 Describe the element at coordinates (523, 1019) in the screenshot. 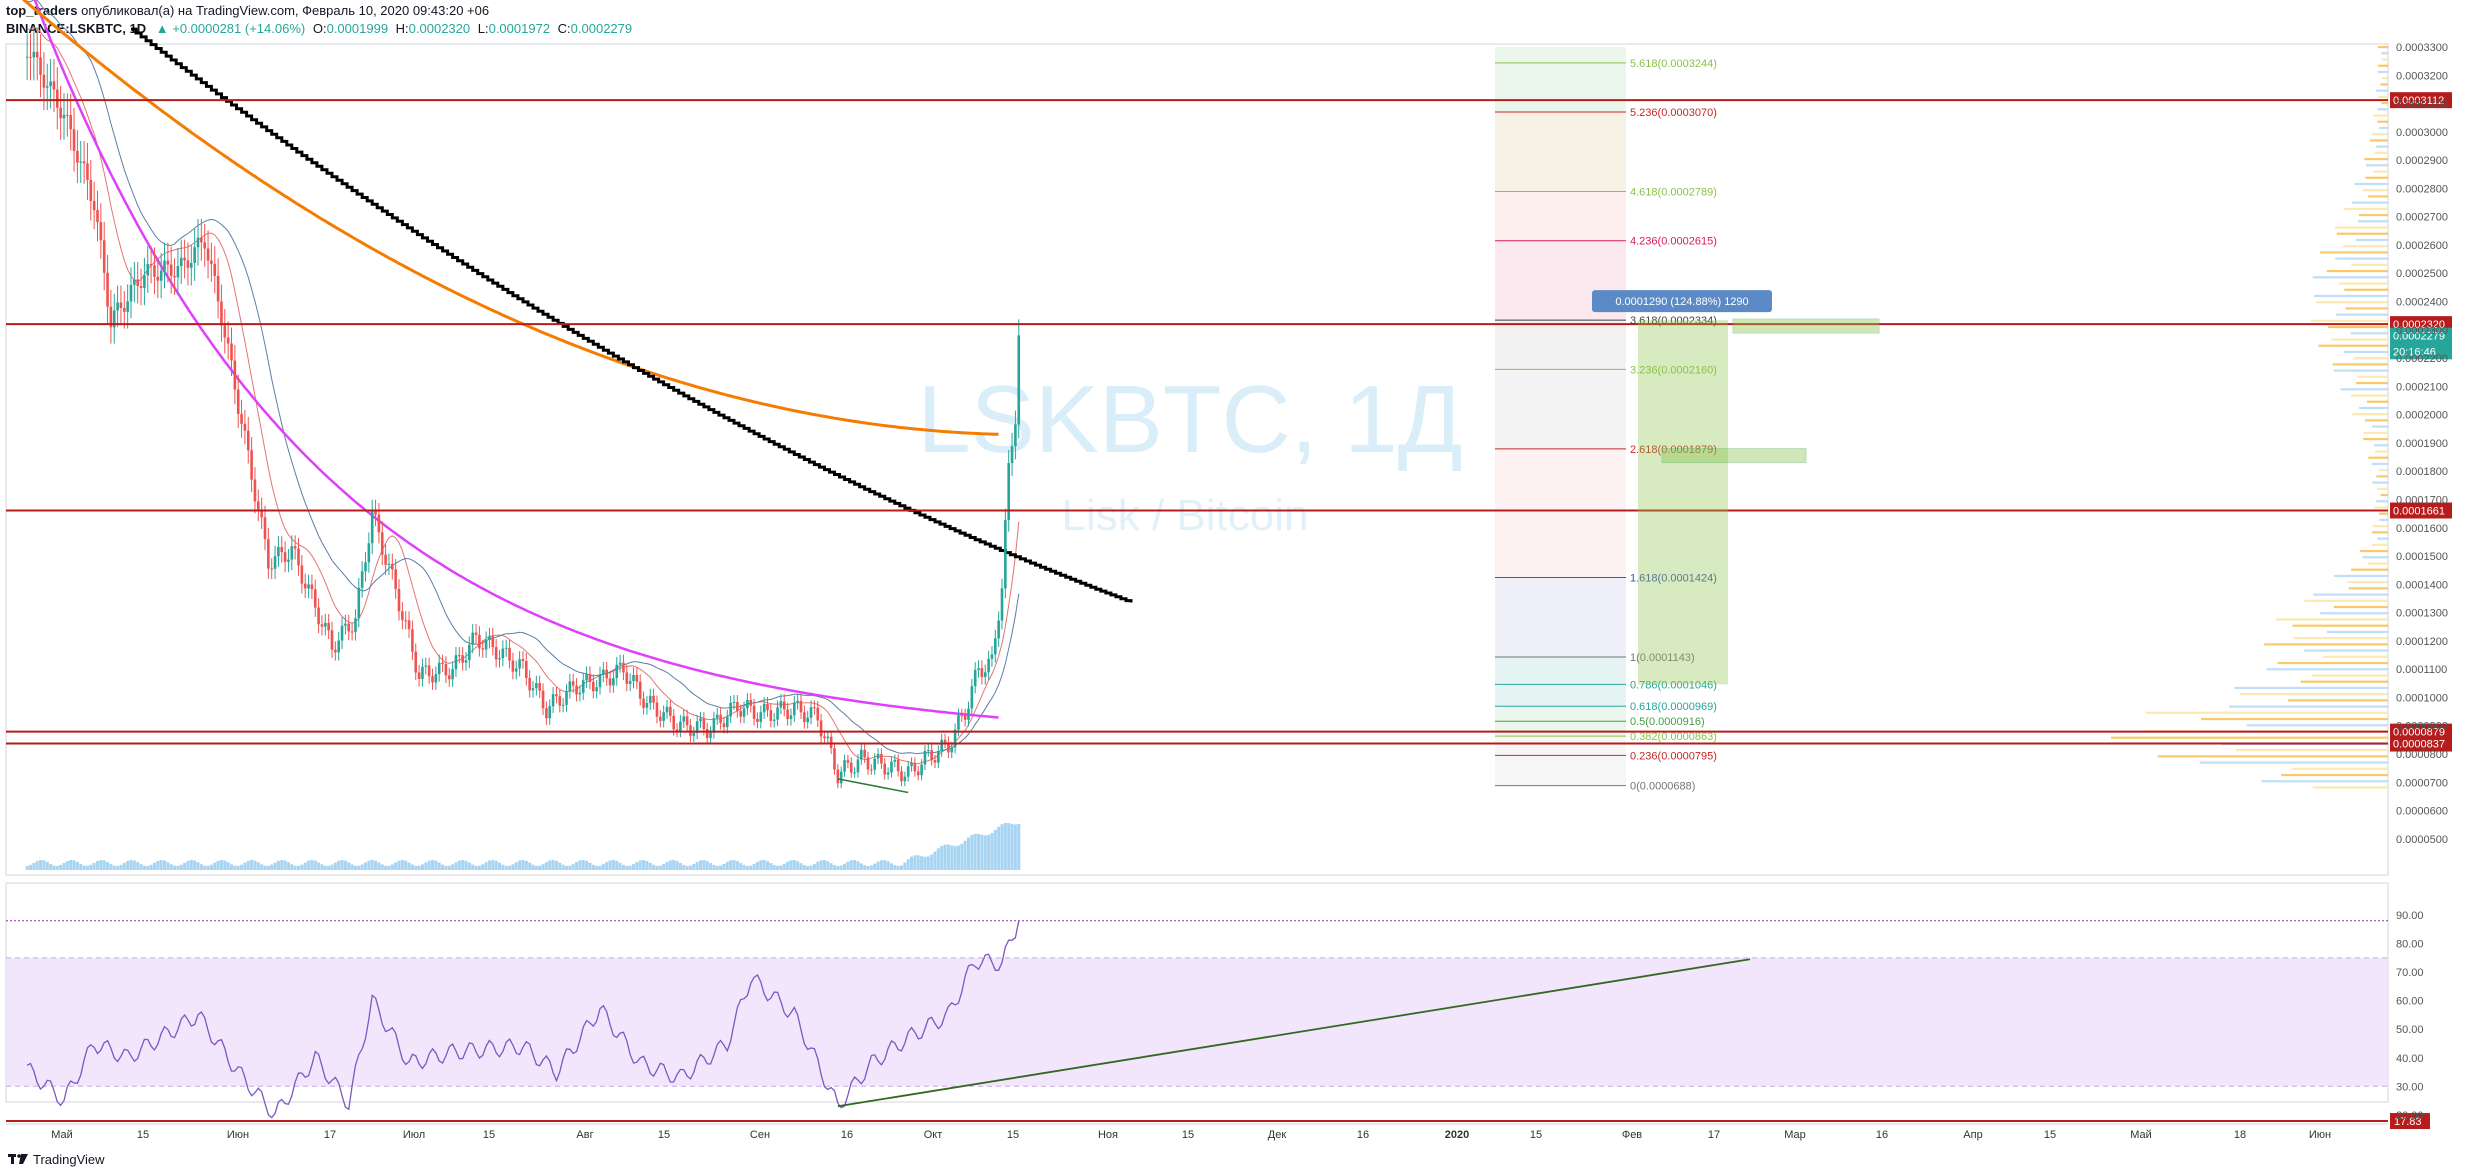

I see `rsi-line` at that location.